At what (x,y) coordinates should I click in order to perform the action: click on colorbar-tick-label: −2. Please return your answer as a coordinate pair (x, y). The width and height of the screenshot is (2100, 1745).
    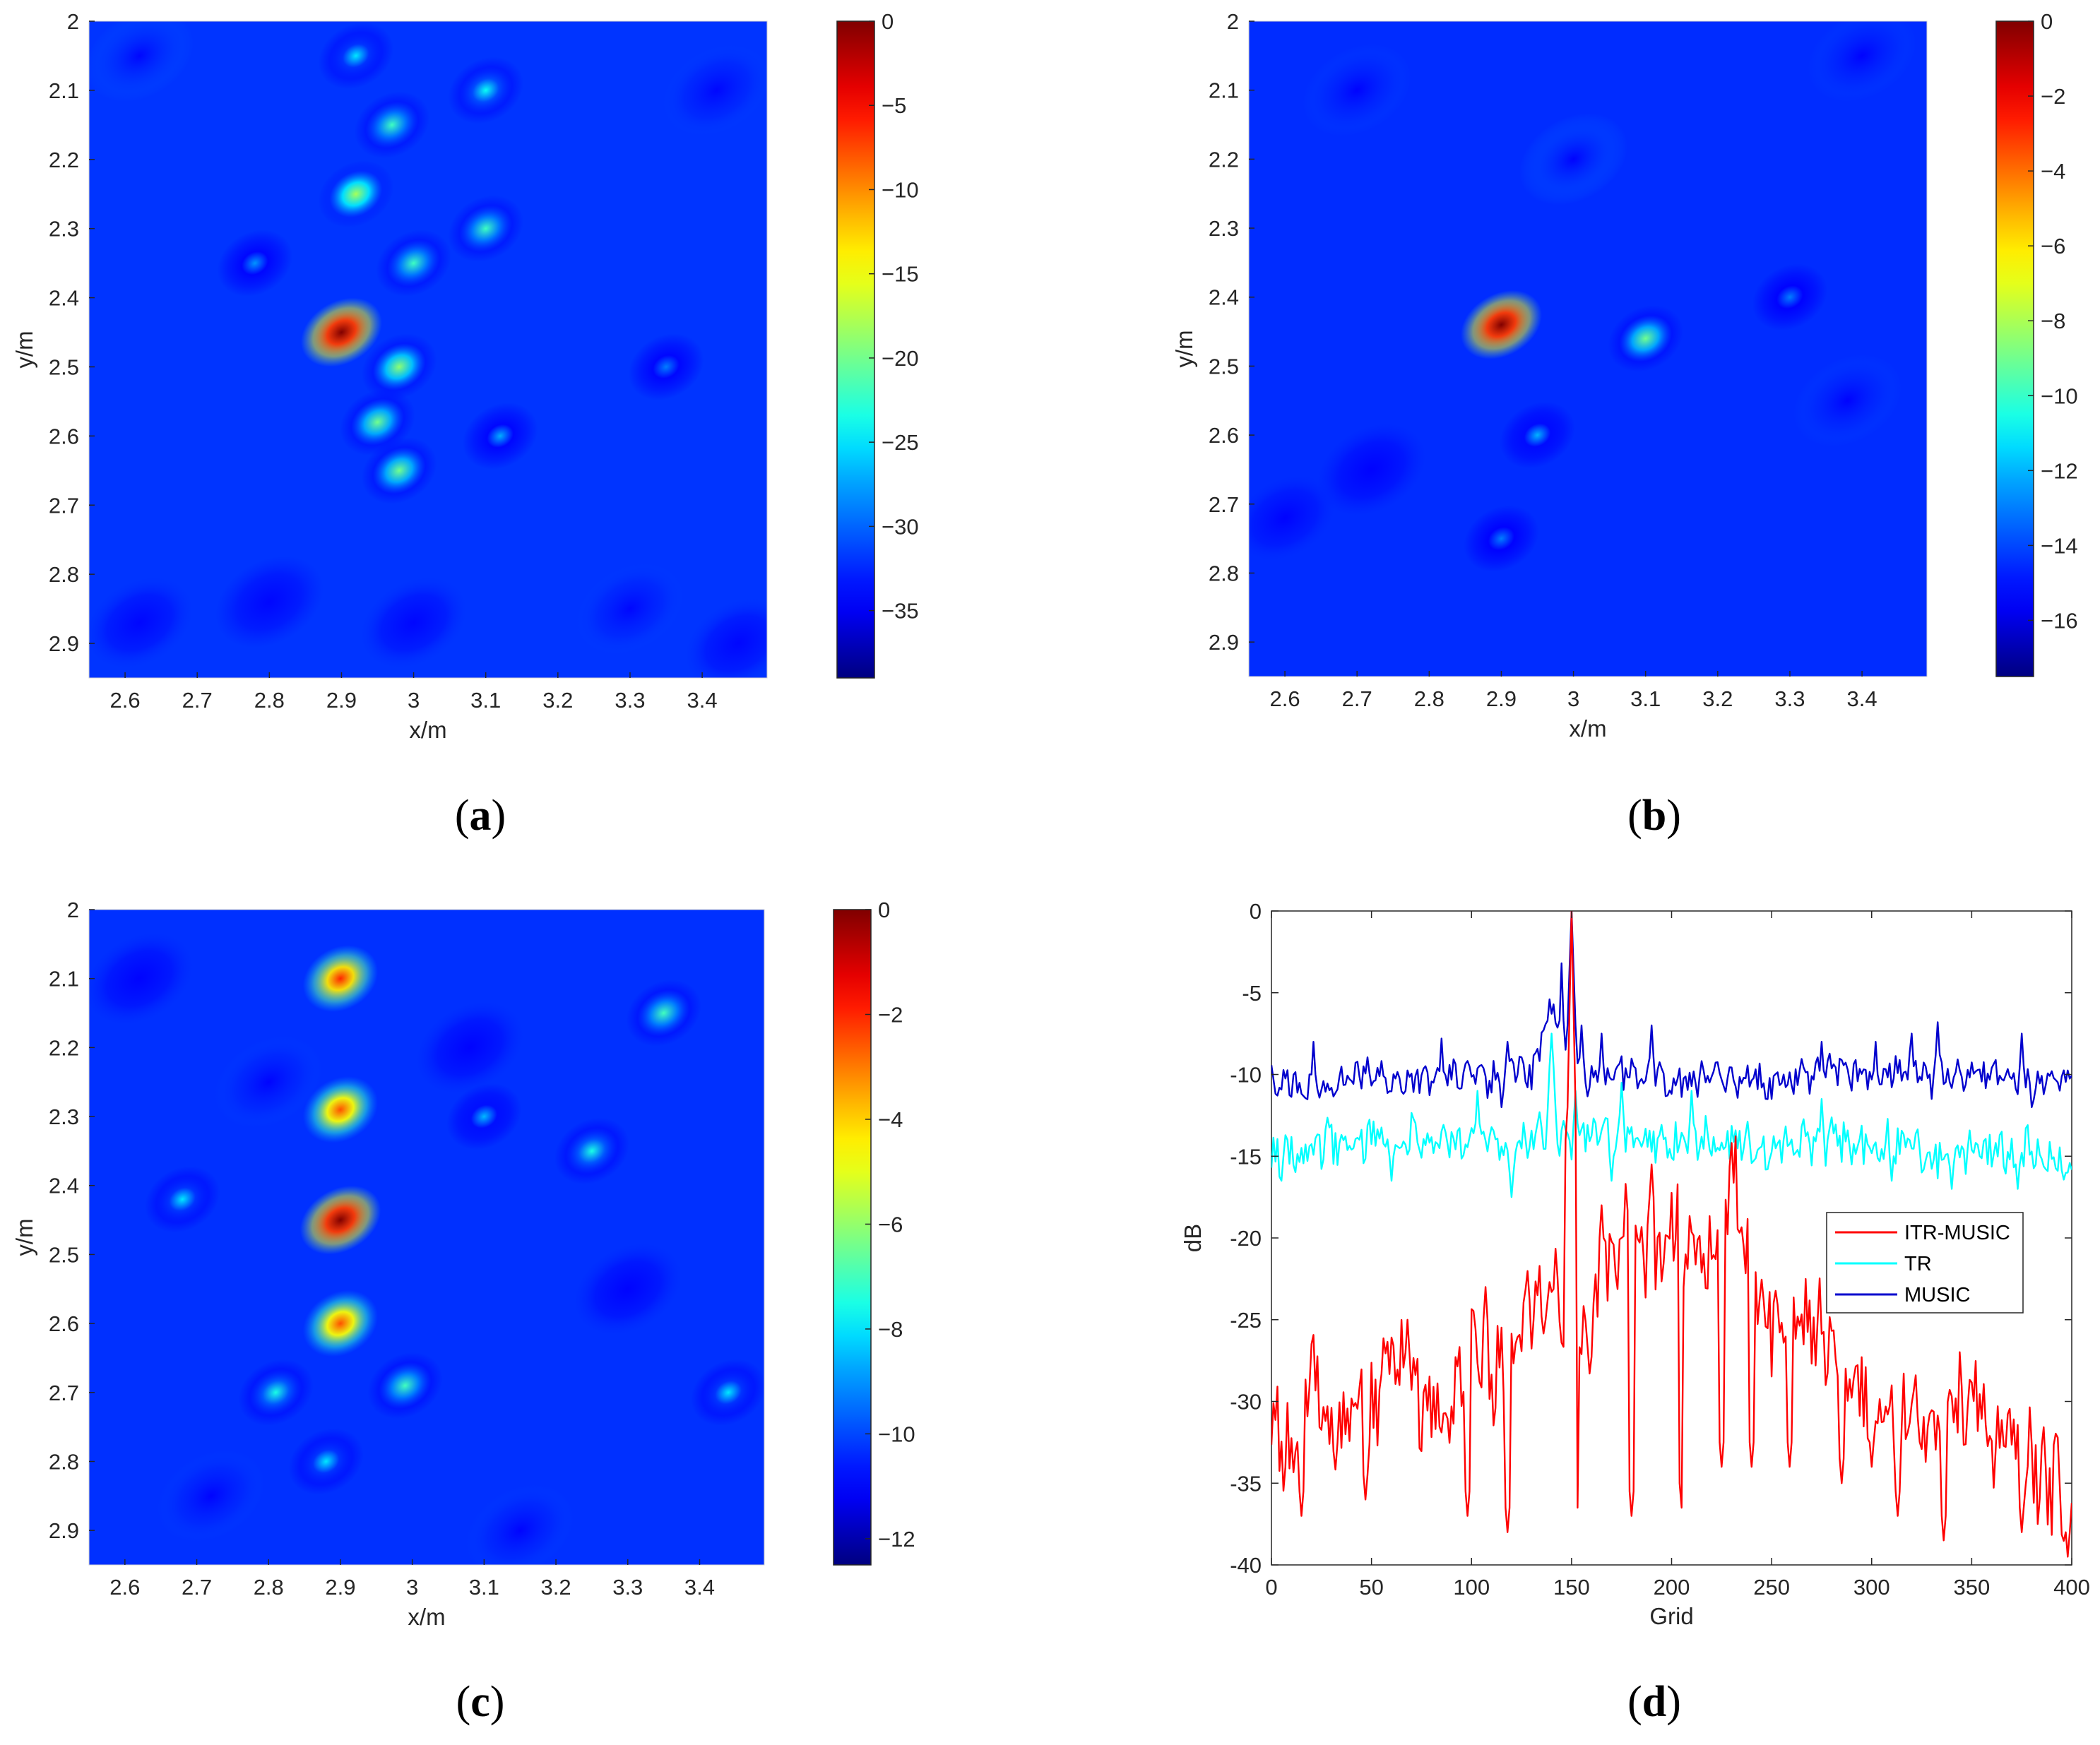
    Looking at the image, I should click on (2053, 96).